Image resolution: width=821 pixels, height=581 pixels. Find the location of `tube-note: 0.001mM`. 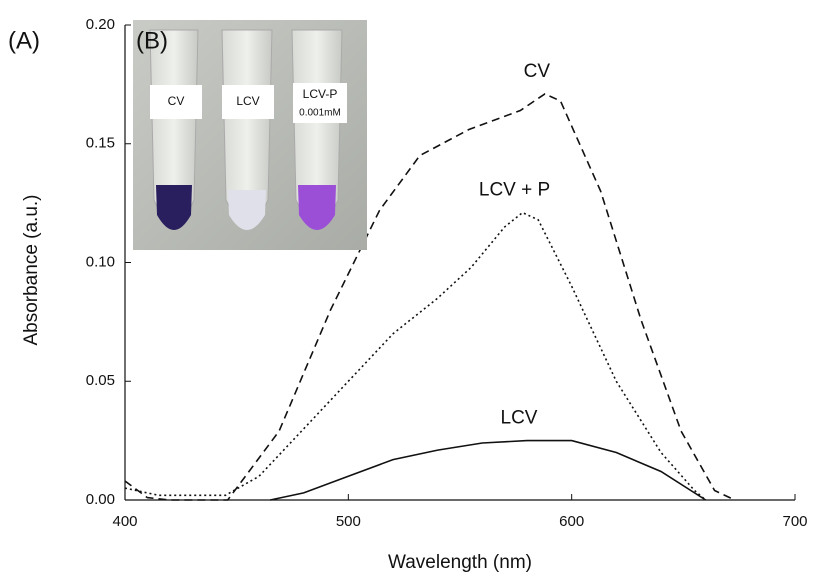

tube-note: 0.001mM is located at coordinates (320, 113).